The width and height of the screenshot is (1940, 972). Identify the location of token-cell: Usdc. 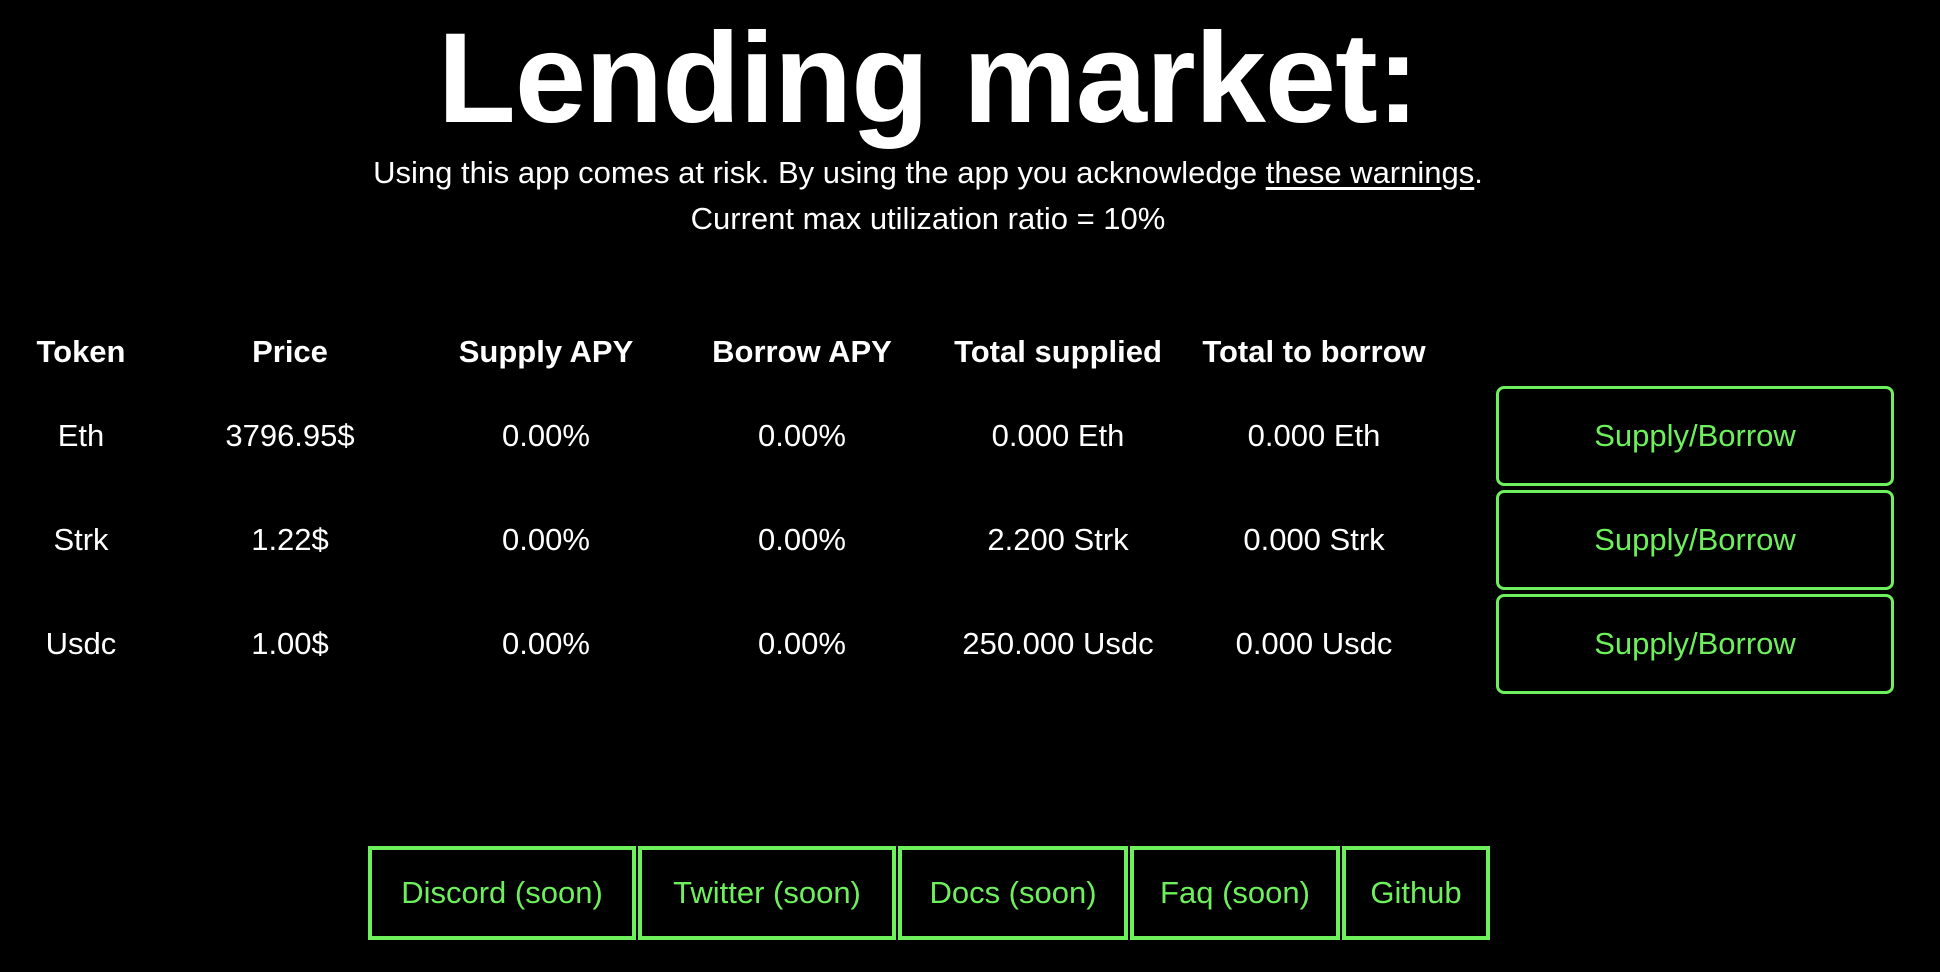
(81, 643).